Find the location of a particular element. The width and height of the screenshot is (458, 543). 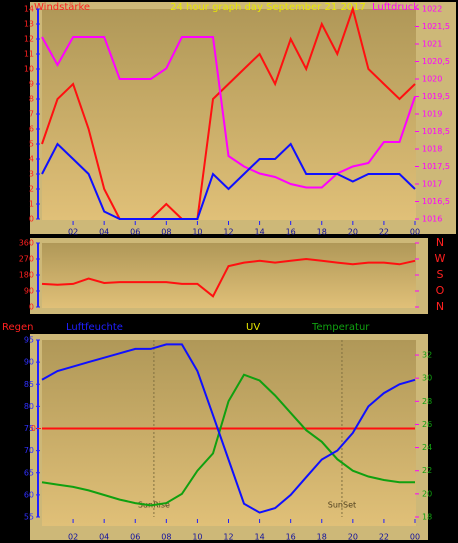

y2-tick-label: 20 is located at coordinates (427, 493).